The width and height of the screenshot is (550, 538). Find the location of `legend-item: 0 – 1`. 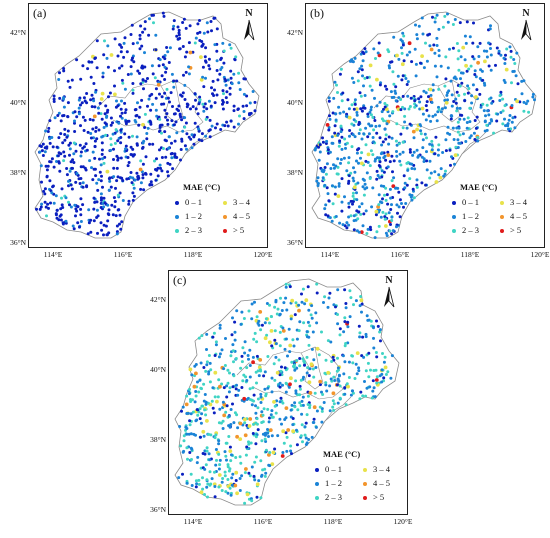

legend-item: 0 – 1 is located at coordinates (188, 202).